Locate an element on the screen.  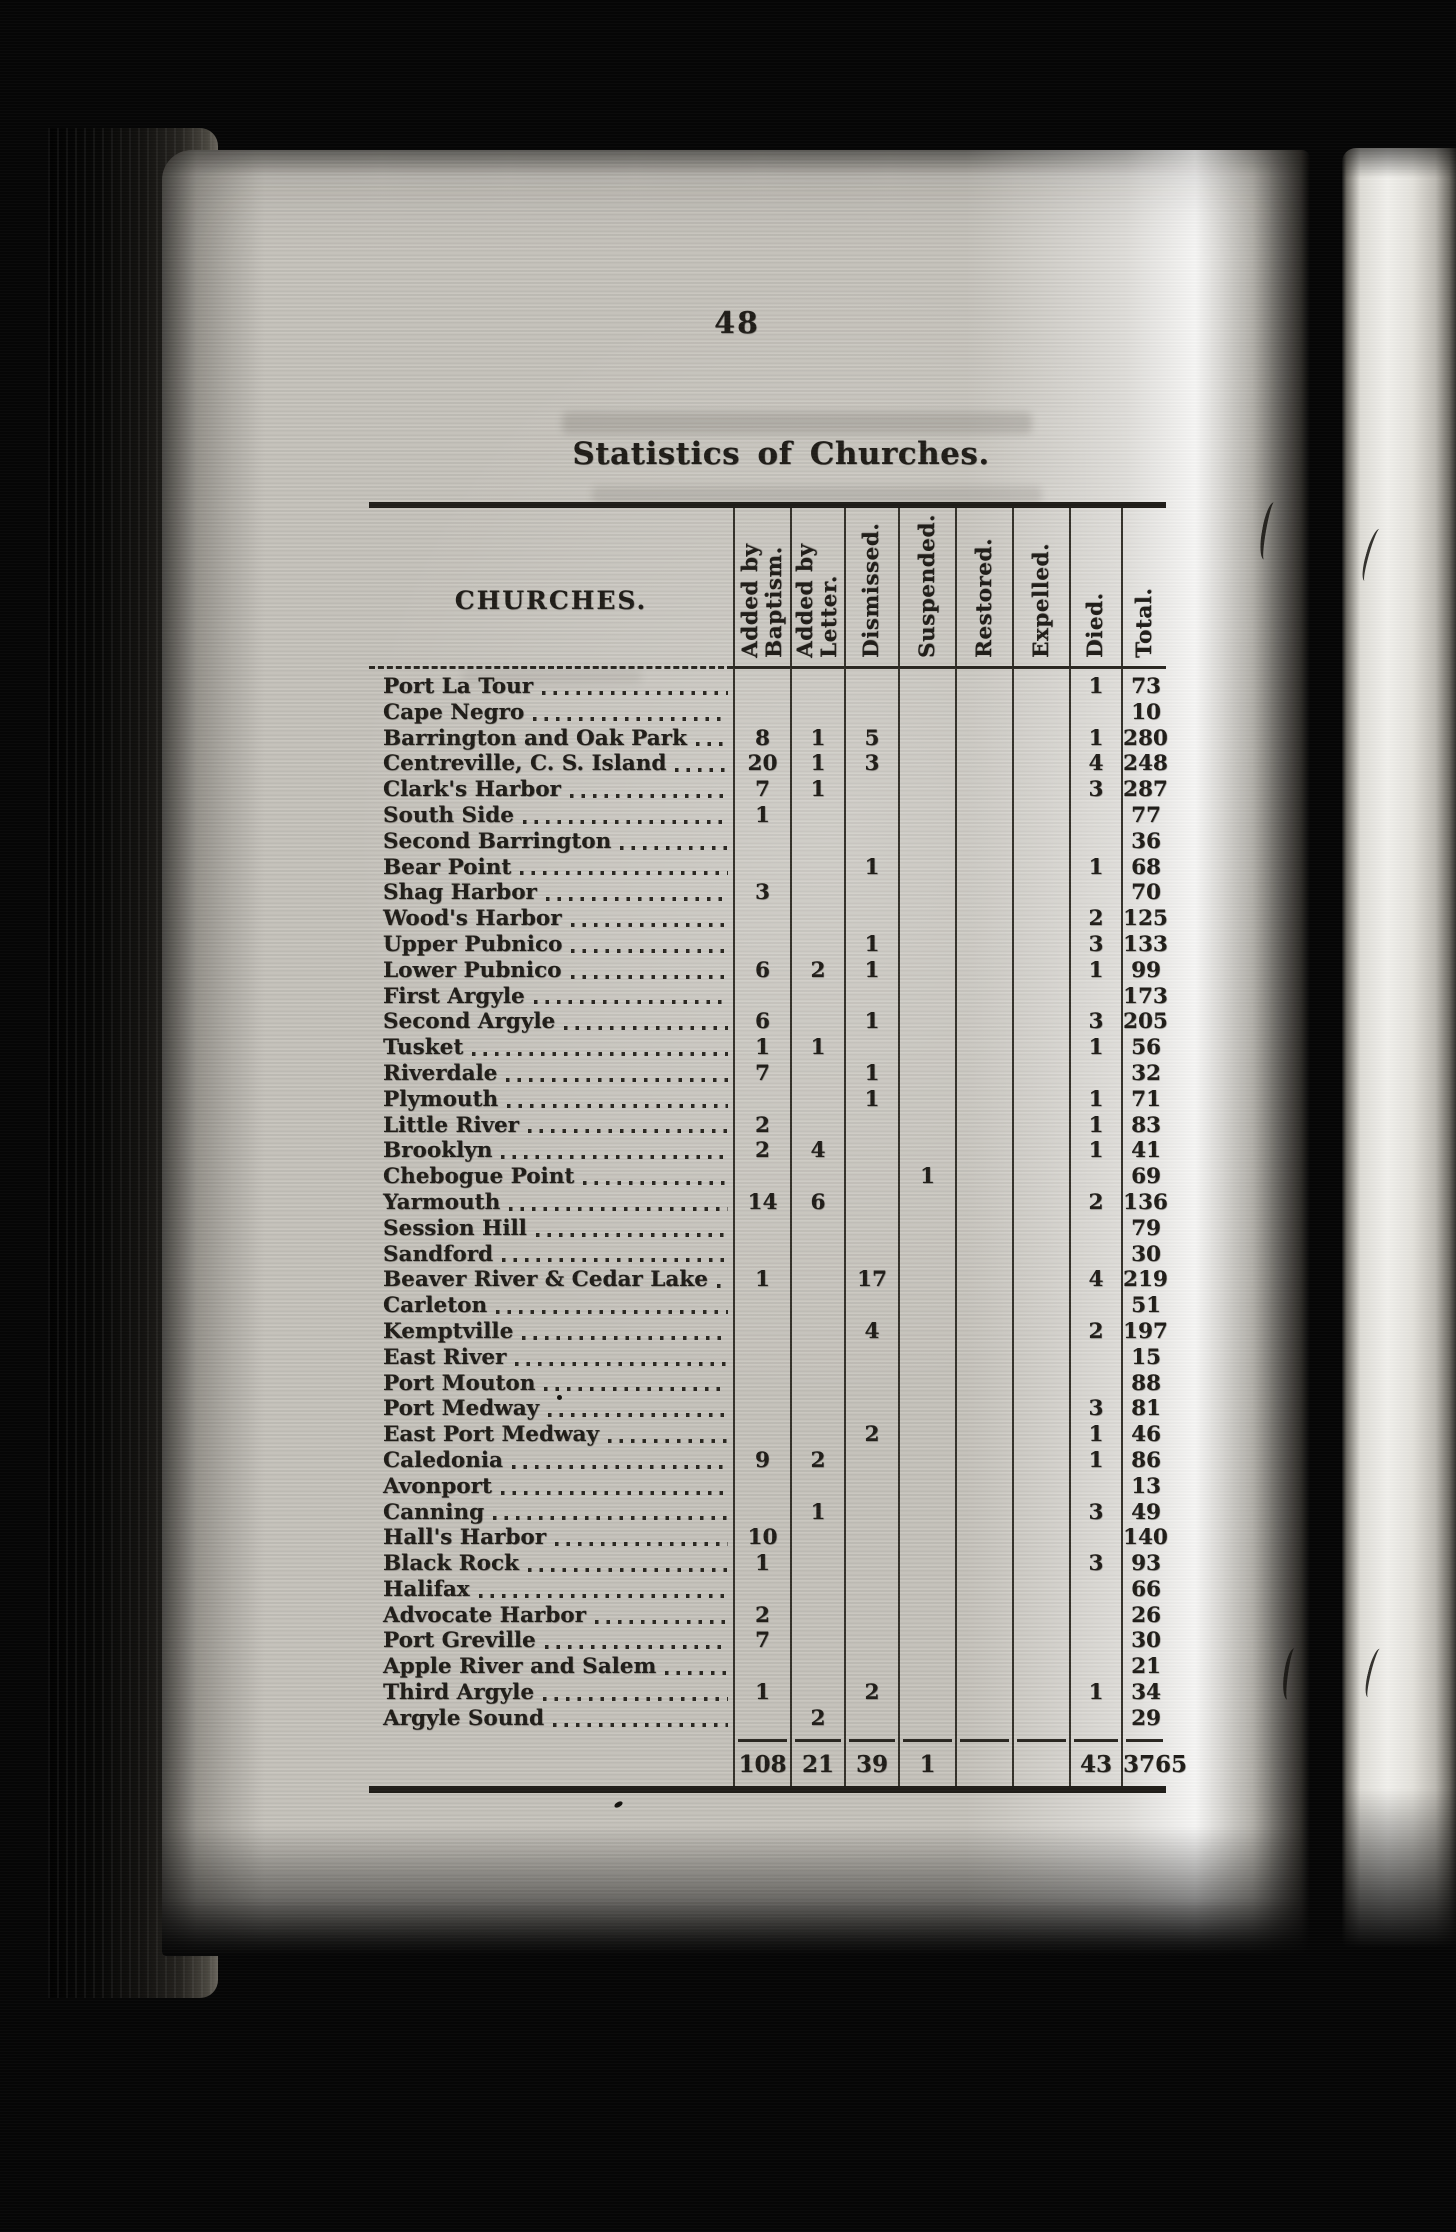
value-cell-baptism: 14 is located at coordinates (761, 1202).